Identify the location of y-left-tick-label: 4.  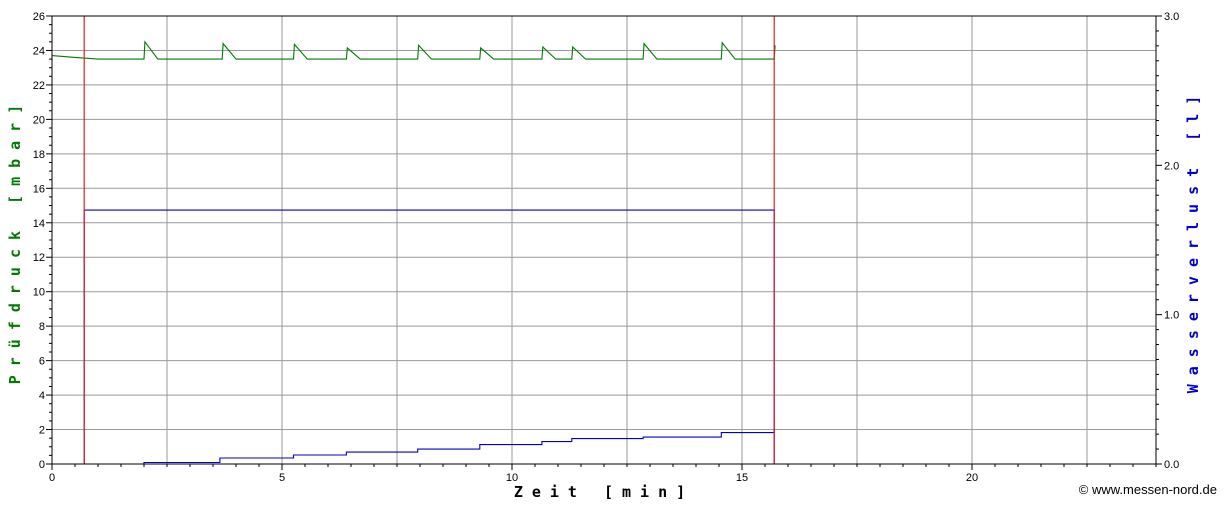
(42, 396).